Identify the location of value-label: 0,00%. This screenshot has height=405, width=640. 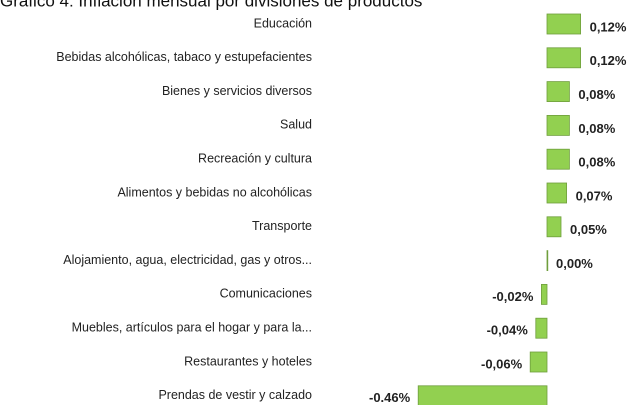
(574, 263).